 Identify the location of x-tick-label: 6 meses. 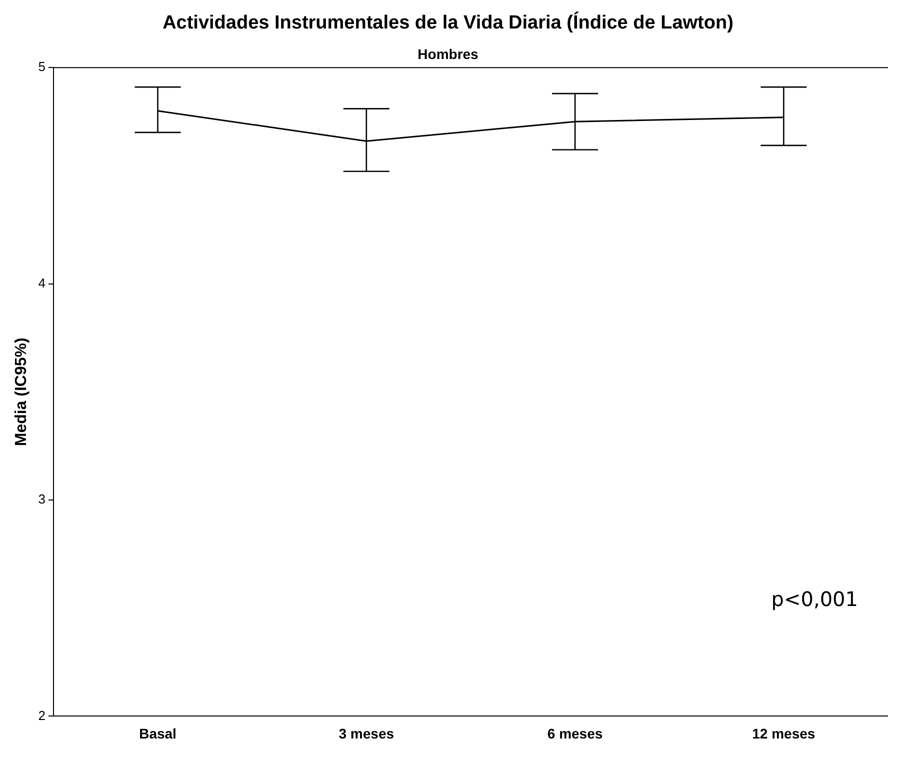
(575, 733).